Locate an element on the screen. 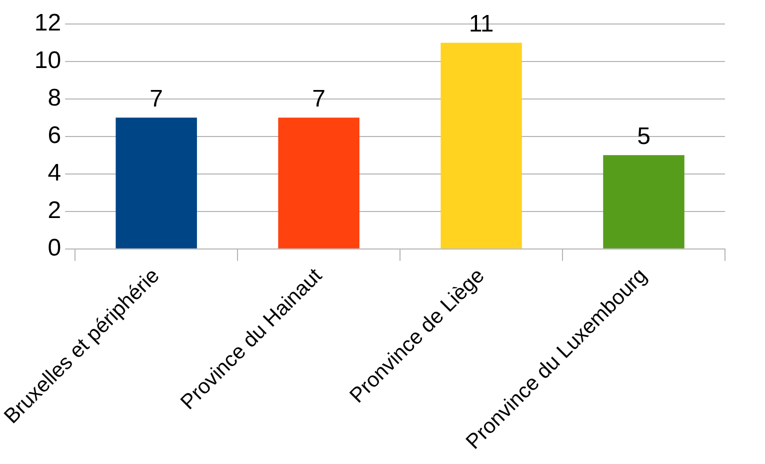 This screenshot has width=765, height=464. y-tick-label: 8 is located at coordinates (55, 98).